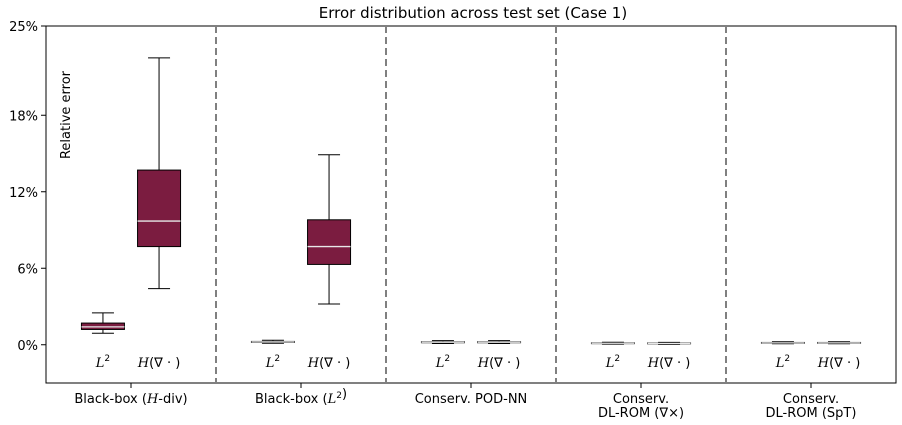 This screenshot has height=425, width=902. What do you see at coordinates (23, 193) in the screenshot?
I see `y-tick-label: 12%` at bounding box center [23, 193].